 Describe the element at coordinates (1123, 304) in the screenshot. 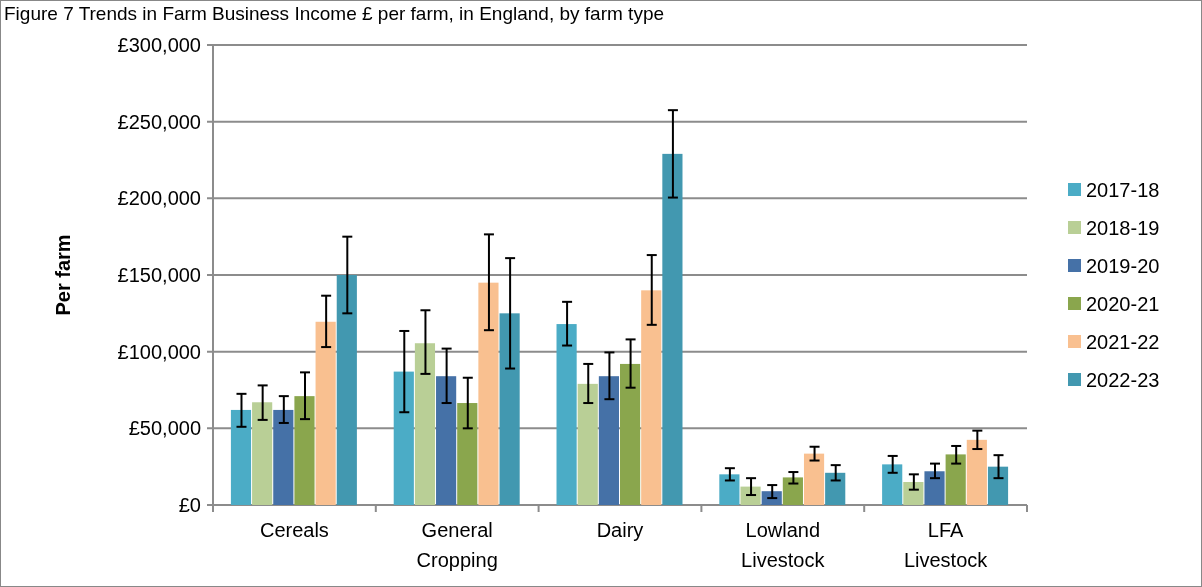

I see `legend-label: 2020-21` at that location.